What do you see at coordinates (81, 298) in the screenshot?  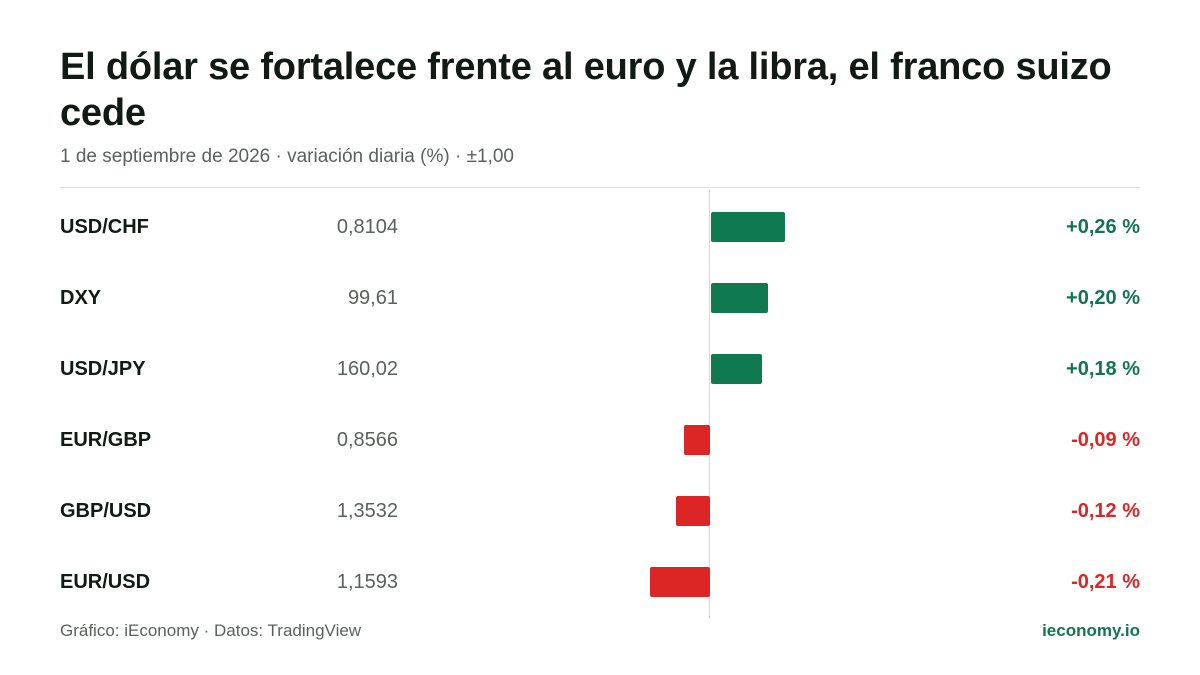 I see `pair-label: DXY` at bounding box center [81, 298].